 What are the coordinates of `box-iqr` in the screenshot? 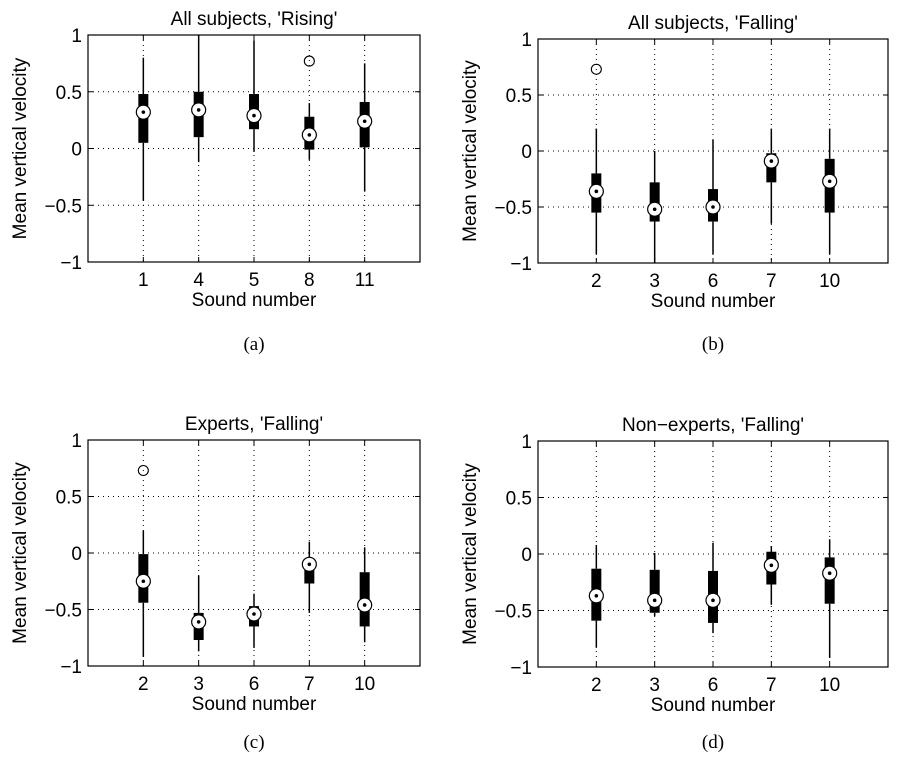 It's located at (654, 591).